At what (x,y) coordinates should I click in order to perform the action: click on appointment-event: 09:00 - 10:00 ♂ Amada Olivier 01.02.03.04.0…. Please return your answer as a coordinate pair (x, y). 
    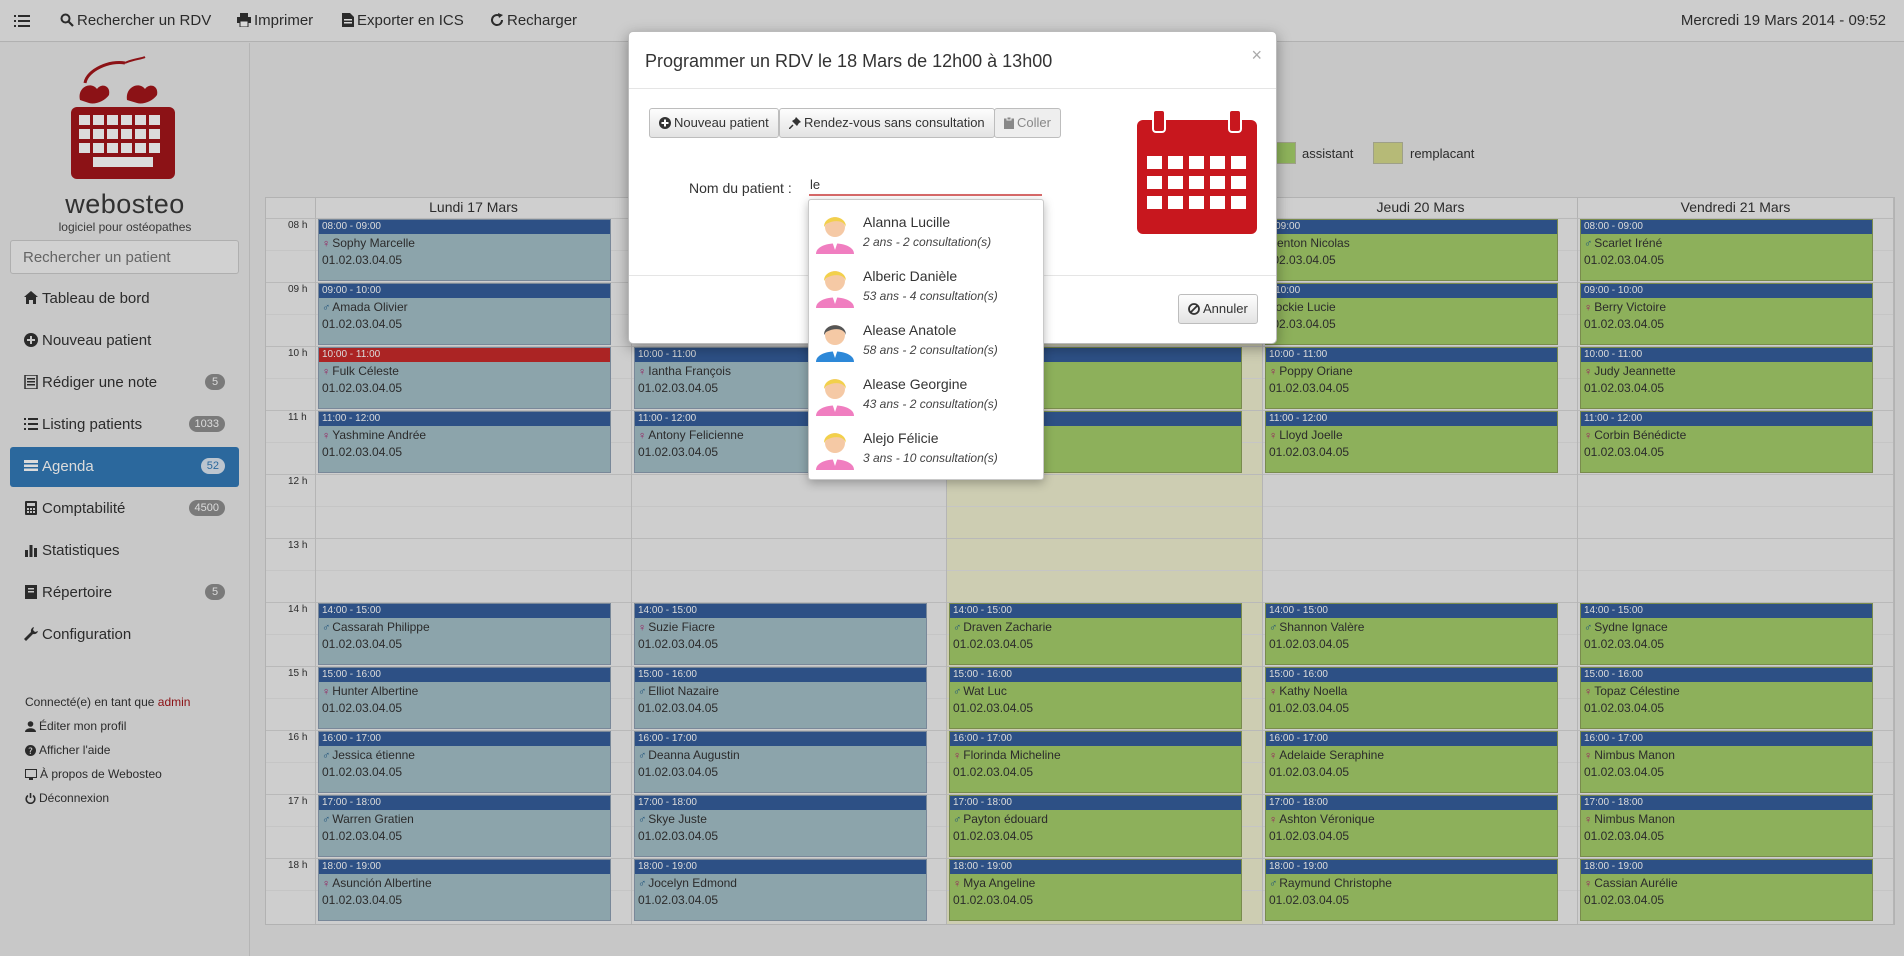
    Looking at the image, I should click on (464, 314).